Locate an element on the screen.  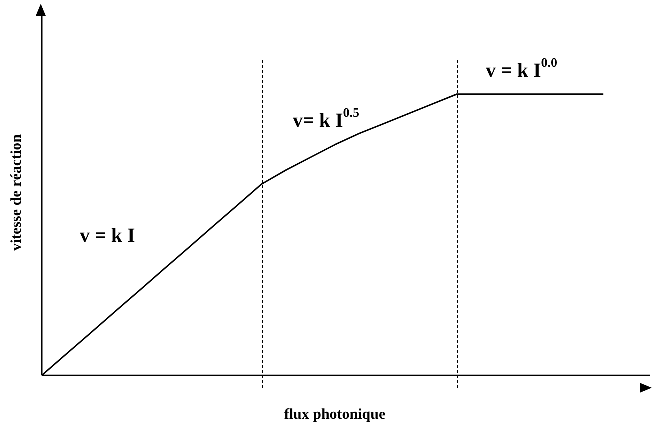
y-axis-title: vitesse de réaction is located at coordinates (16, 193).